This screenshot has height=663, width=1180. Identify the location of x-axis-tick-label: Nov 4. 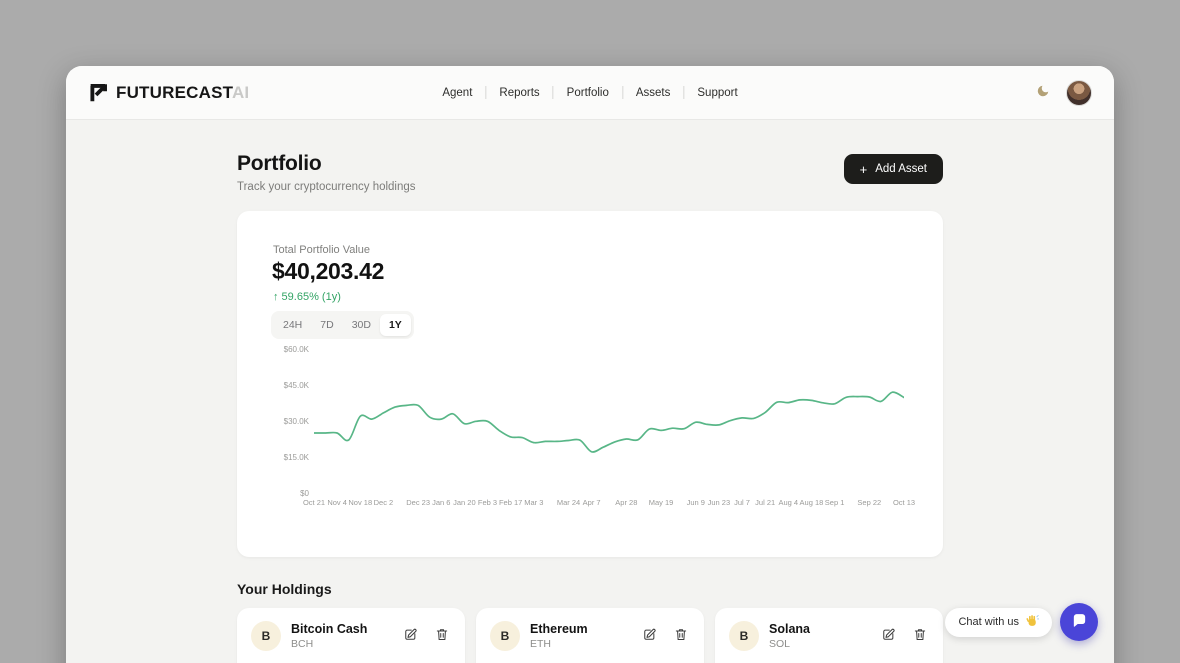
(337, 502).